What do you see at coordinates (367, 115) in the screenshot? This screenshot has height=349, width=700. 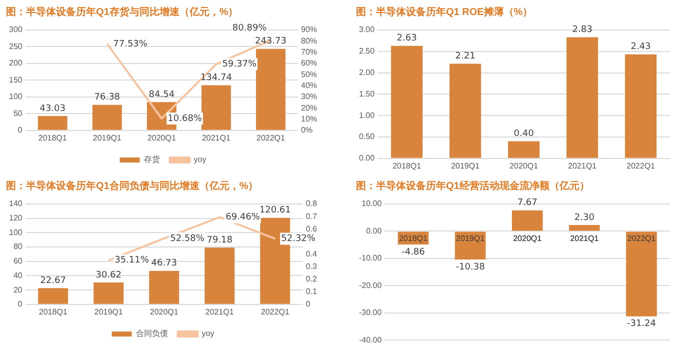 I see `y-tick-label: 1.00` at bounding box center [367, 115].